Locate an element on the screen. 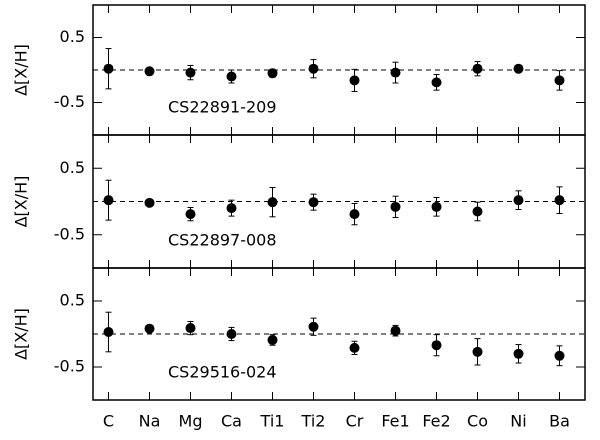 Image resolution: width=600 pixels, height=440 pixels. x-tick-label: Ti1 is located at coordinates (272, 421).